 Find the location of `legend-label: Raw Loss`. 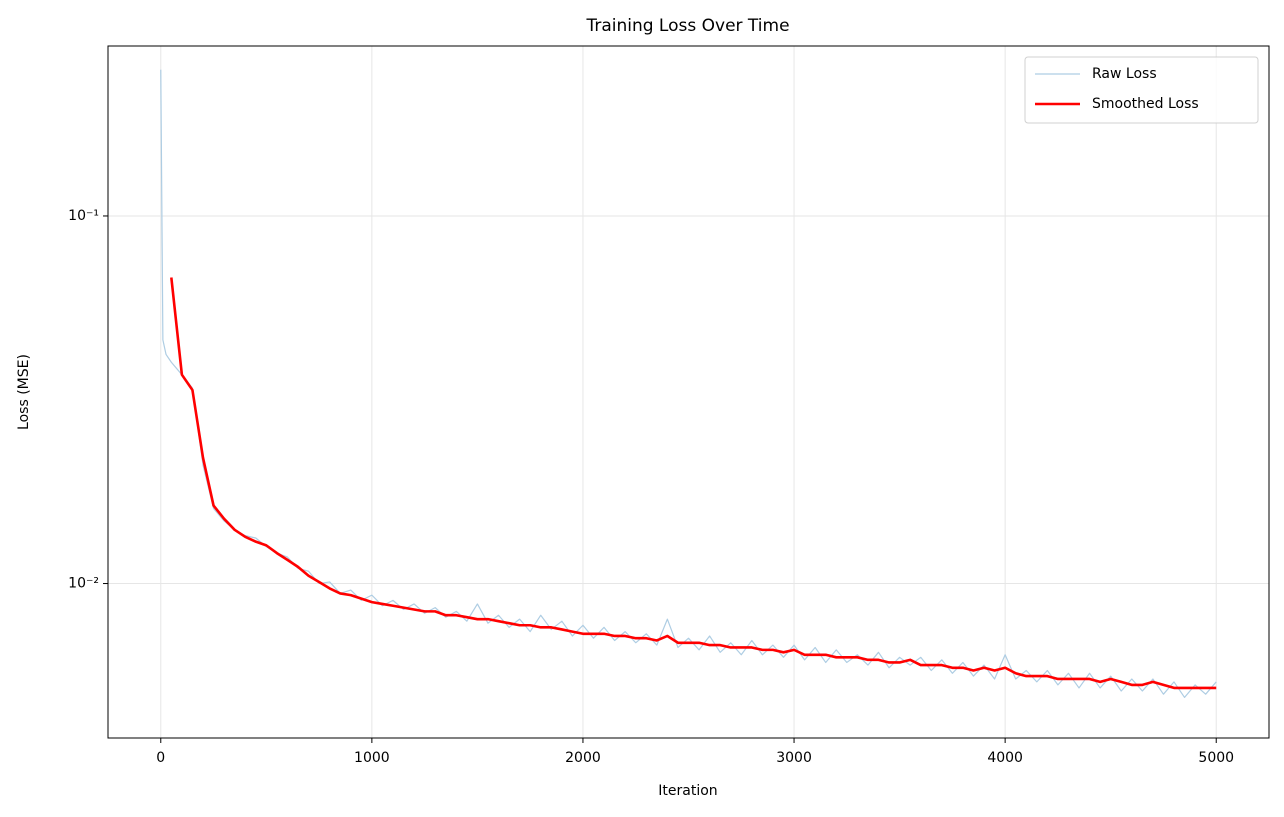

legend-label: Raw Loss is located at coordinates (1124, 74).